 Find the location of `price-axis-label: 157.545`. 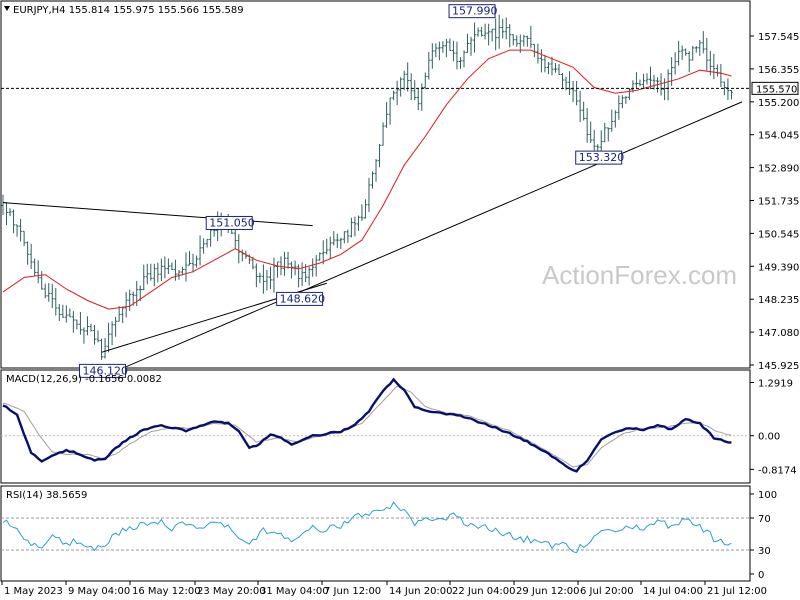

price-axis-label: 157.545 is located at coordinates (778, 37).